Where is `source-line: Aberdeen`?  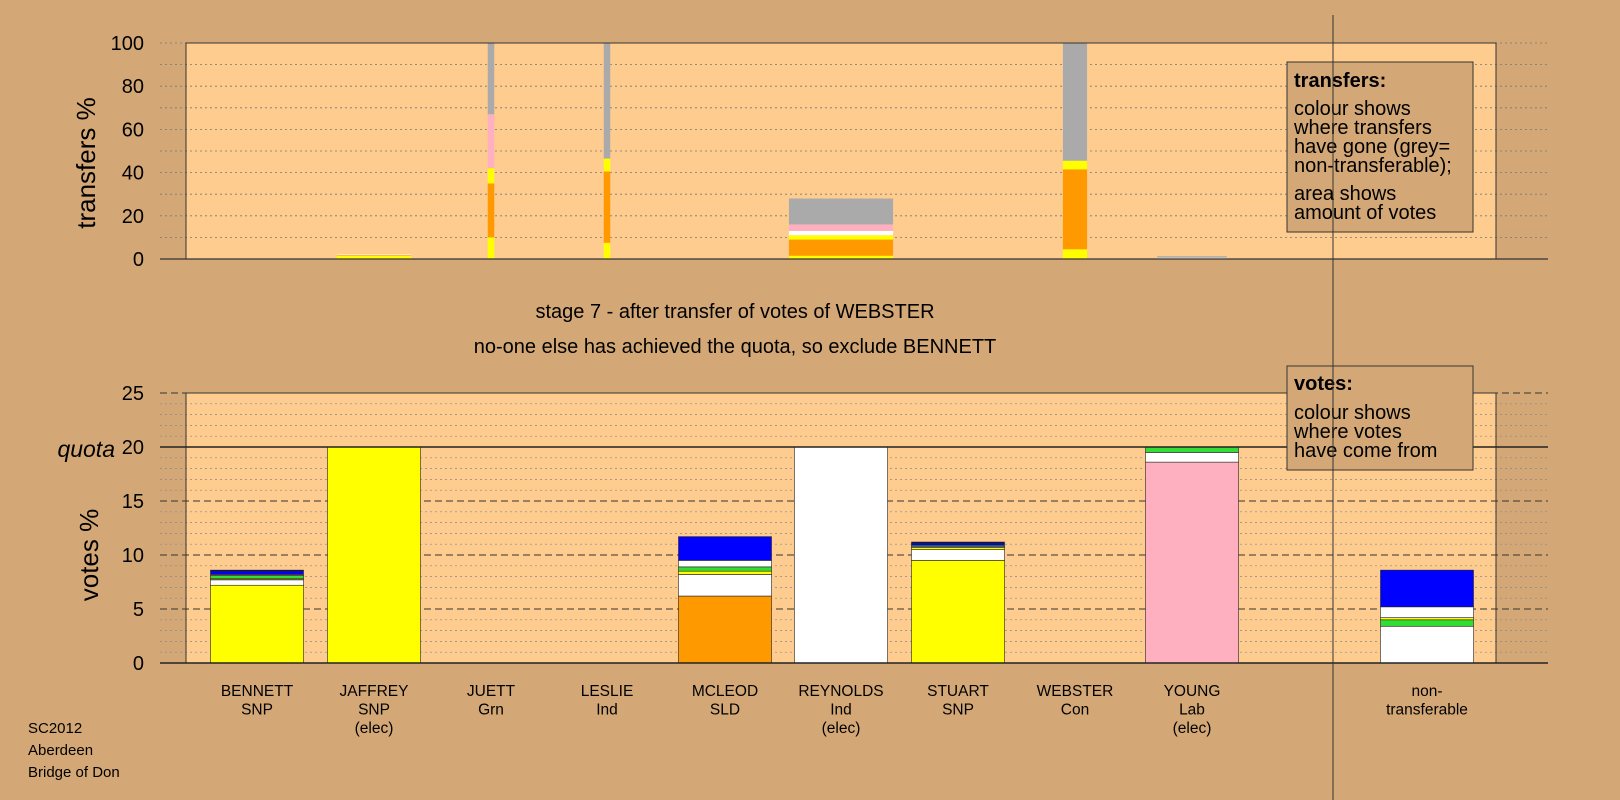 source-line: Aberdeen is located at coordinates (60, 750).